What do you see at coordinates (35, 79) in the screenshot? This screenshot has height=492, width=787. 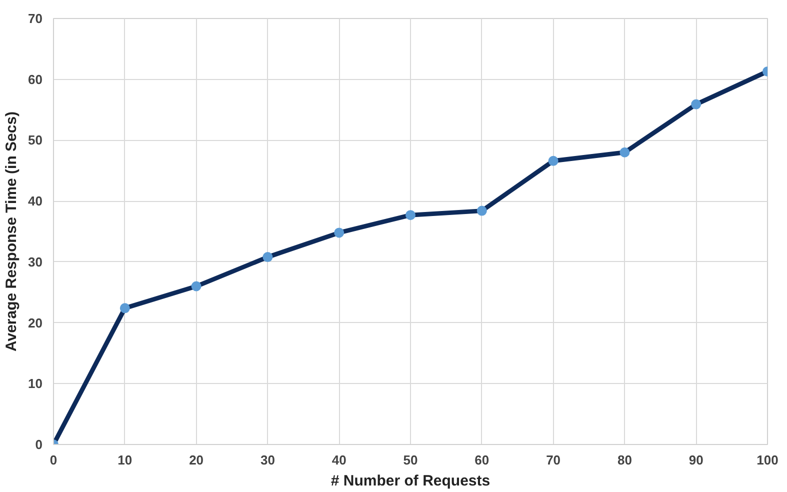 I see `y-tick-label: 60` at bounding box center [35, 79].